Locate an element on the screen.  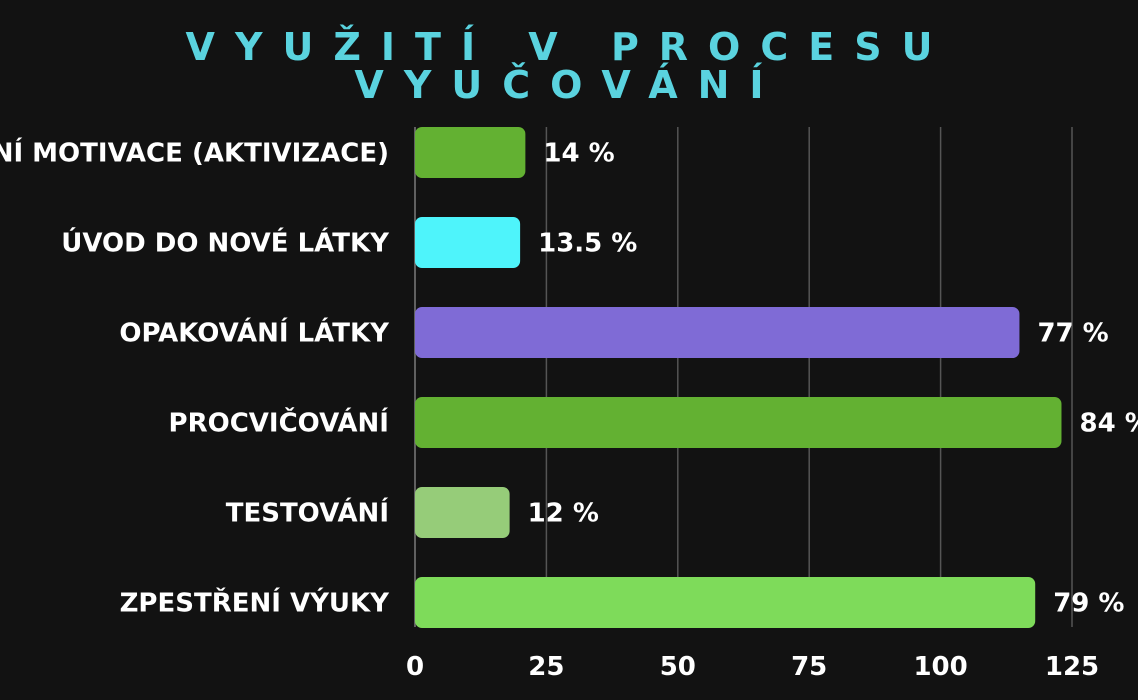
x-tick-label: 75 is located at coordinates (809, 667).